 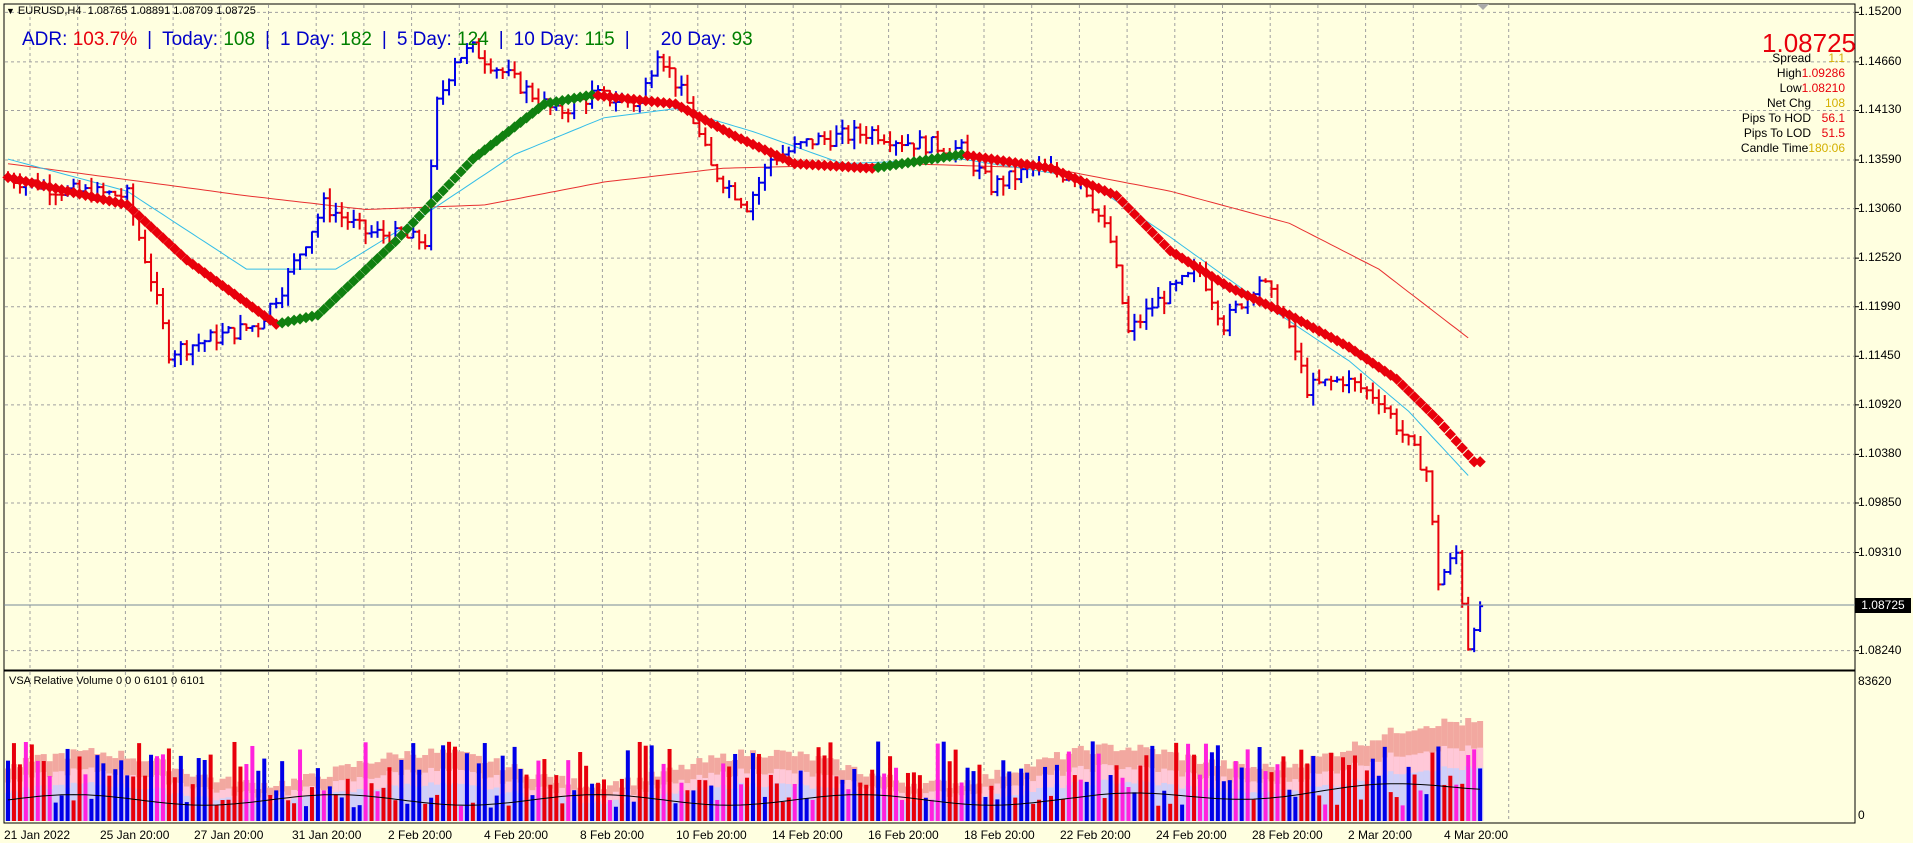 What do you see at coordinates (1476, 835) in the screenshot?
I see `time-tick-label: 4 Mar 20:00` at bounding box center [1476, 835].